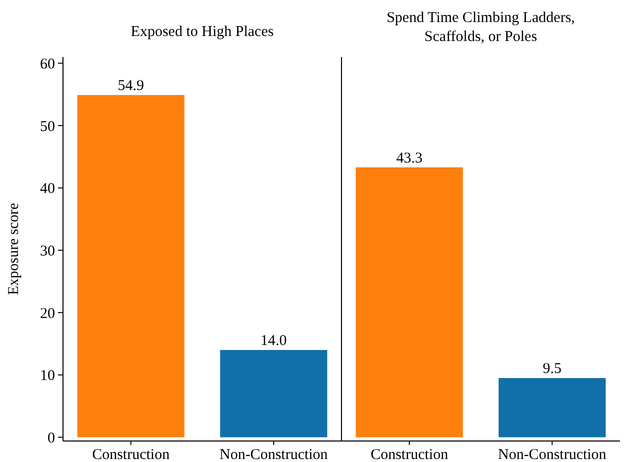 Image resolution: width=626 pixels, height=462 pixels. Describe the element at coordinates (47, 251) in the screenshot. I see `y-tick-label: 30` at that location.